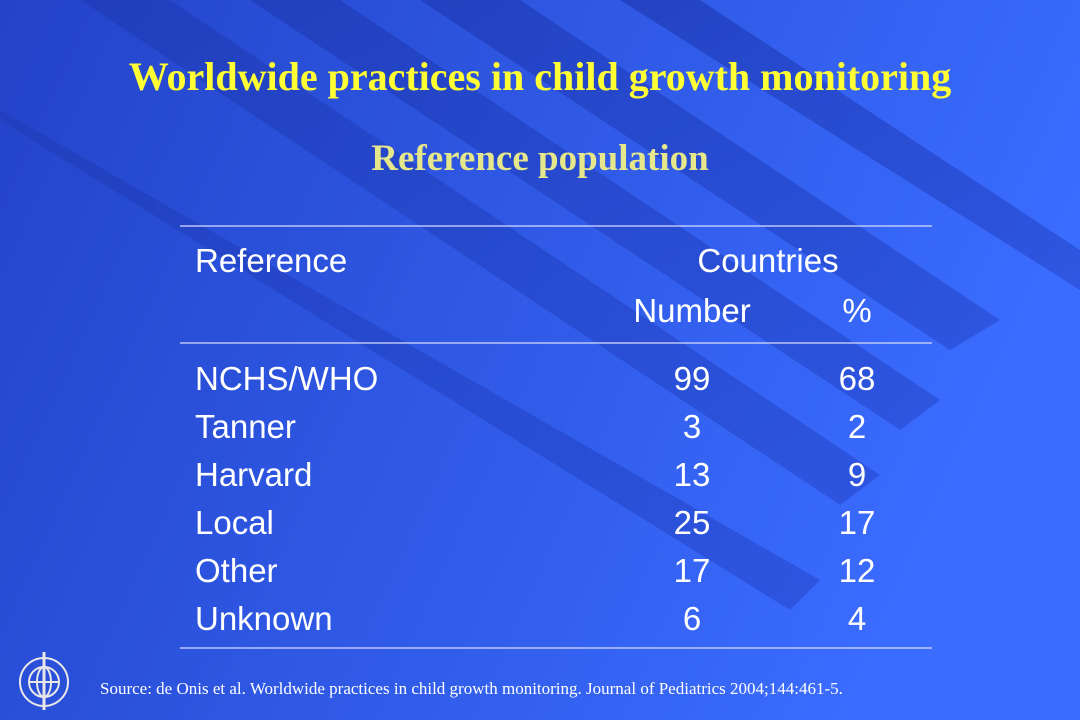 This screenshot has width=1080, height=720. Describe the element at coordinates (692, 474) in the screenshot. I see `cell-number: 13` at that location.